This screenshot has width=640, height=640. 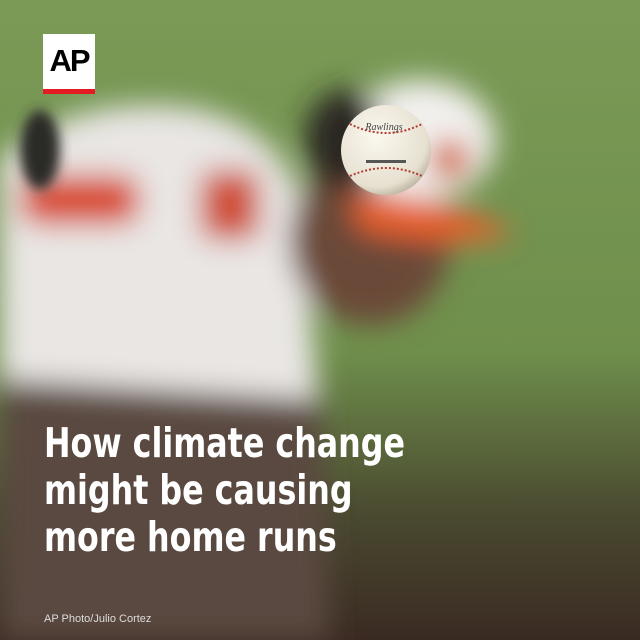 I want to click on ap-logo: AP, so click(x=69, y=64).